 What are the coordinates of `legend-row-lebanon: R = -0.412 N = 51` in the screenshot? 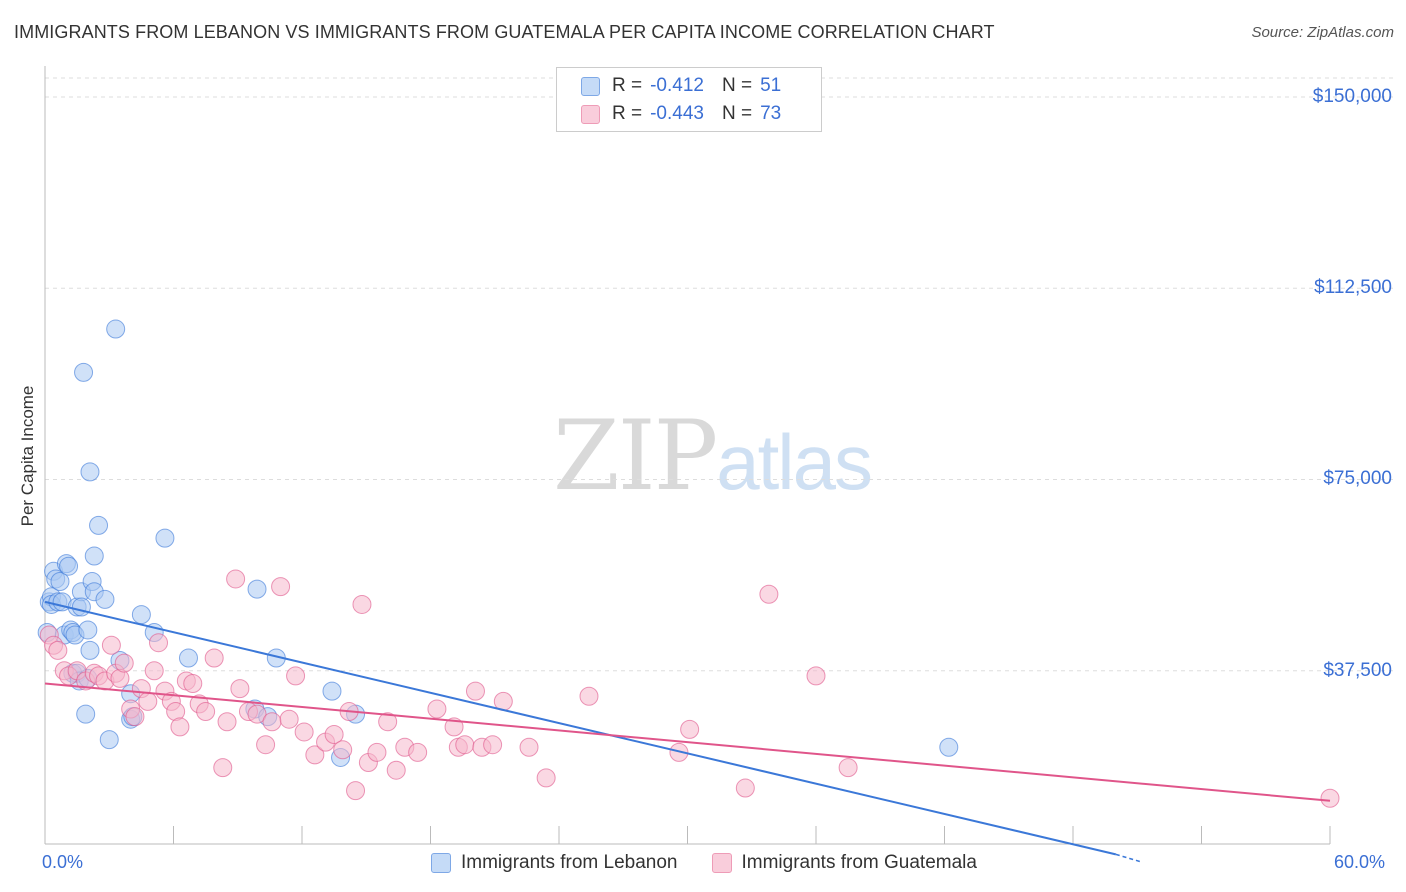 It's located at (681, 86).